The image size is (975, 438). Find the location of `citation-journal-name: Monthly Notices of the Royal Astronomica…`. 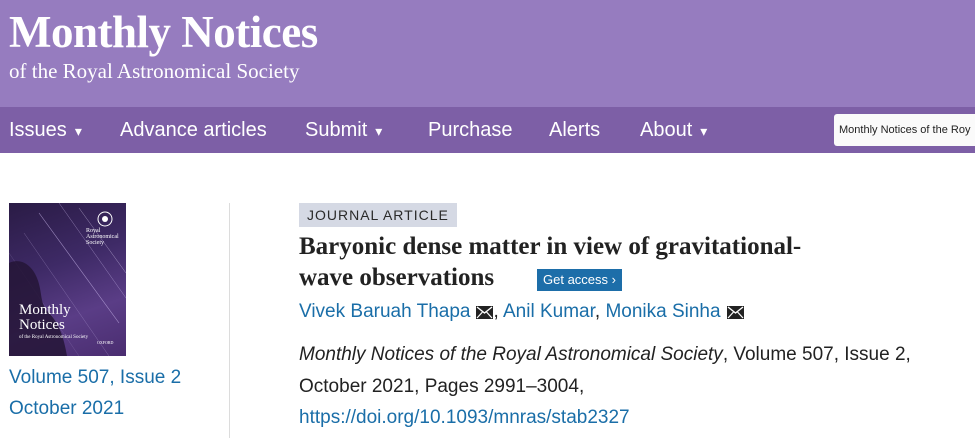

citation-journal-name: Monthly Notices of the Royal Astronomica… is located at coordinates (511, 354).